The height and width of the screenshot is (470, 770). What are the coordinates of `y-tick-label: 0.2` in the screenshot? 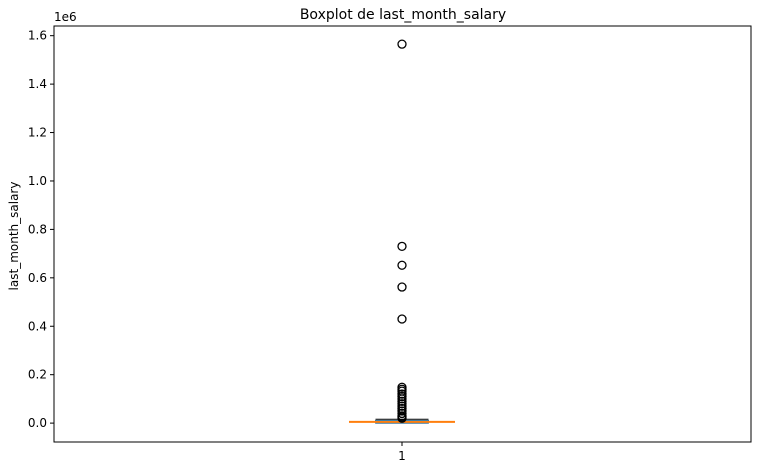 It's located at (37, 375).